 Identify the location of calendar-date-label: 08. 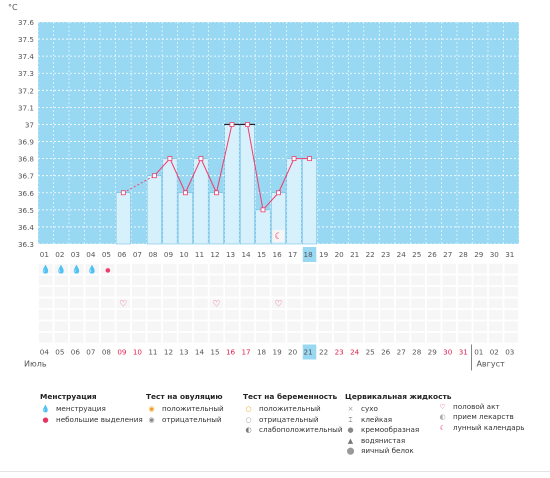
(107, 352).